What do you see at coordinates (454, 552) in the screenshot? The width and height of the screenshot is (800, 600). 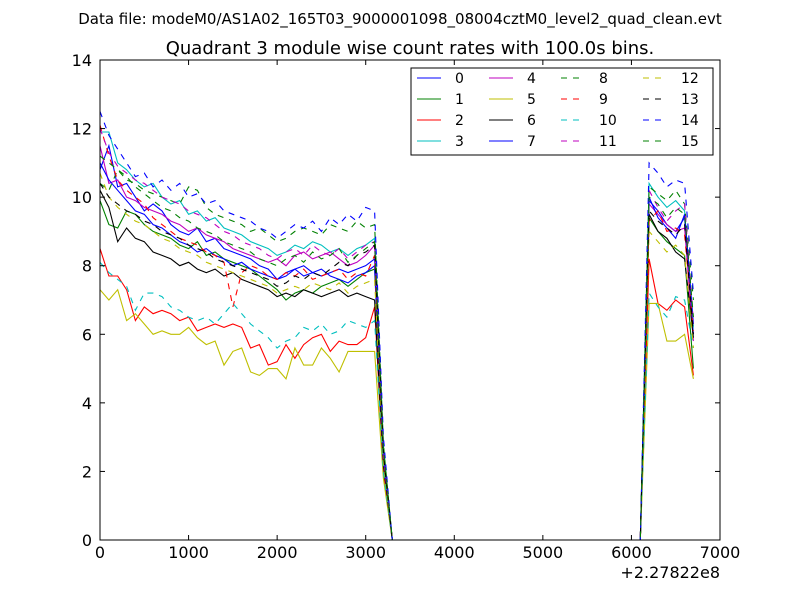 I see `x-tick-label: 4000` at bounding box center [454, 552].